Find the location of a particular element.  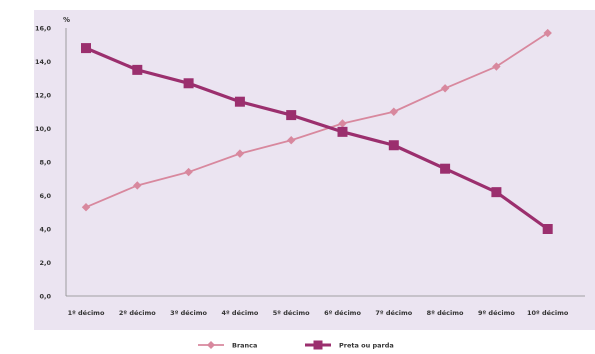

y-tick-label: 16,0 is located at coordinates (43, 29).